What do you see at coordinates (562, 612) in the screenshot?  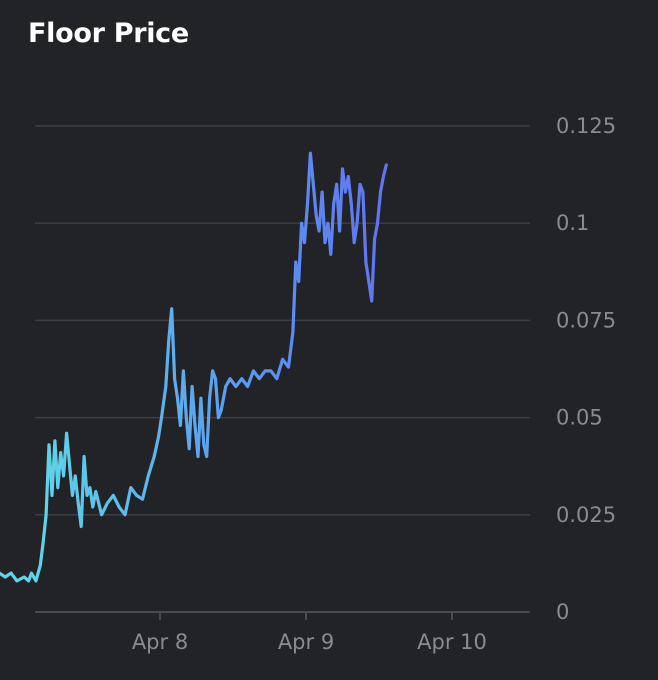 I see `y-tick-label: 0` at bounding box center [562, 612].